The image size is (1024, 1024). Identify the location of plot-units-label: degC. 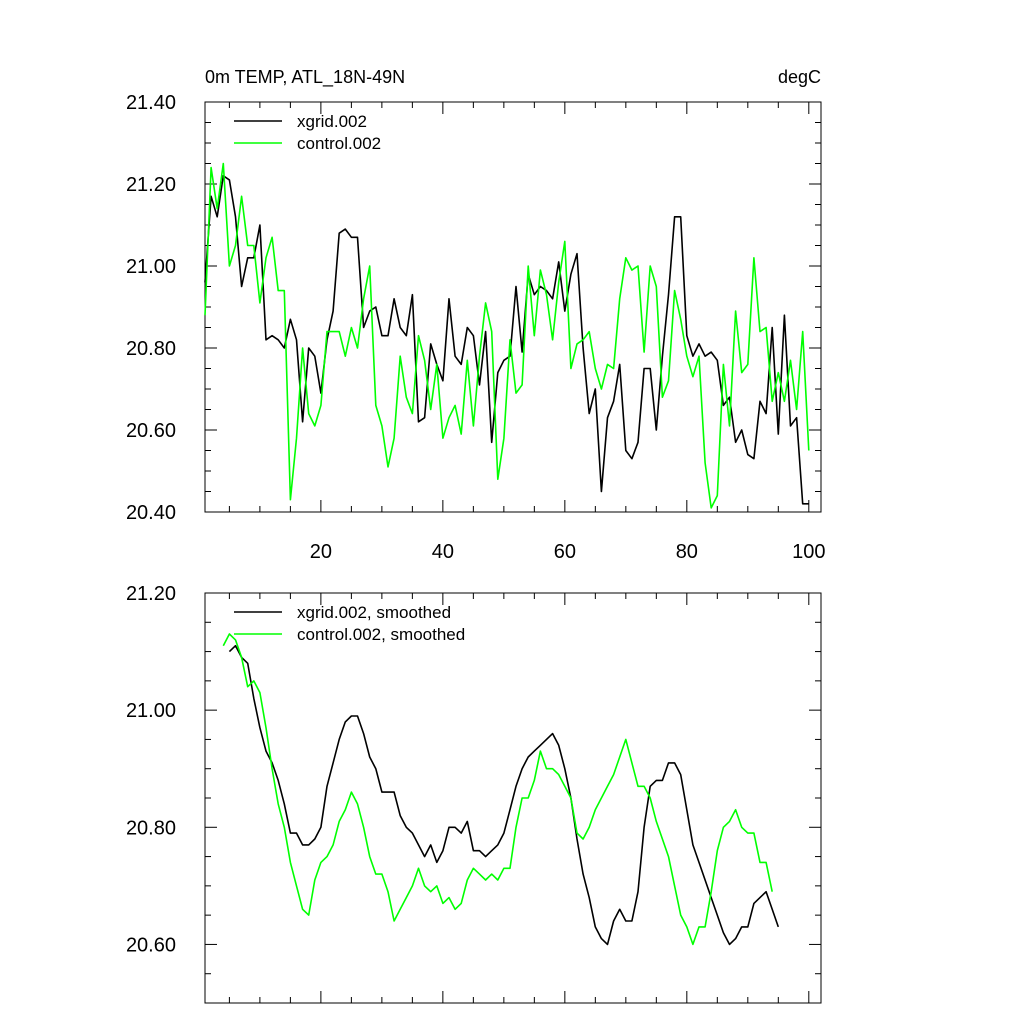
(799, 77).